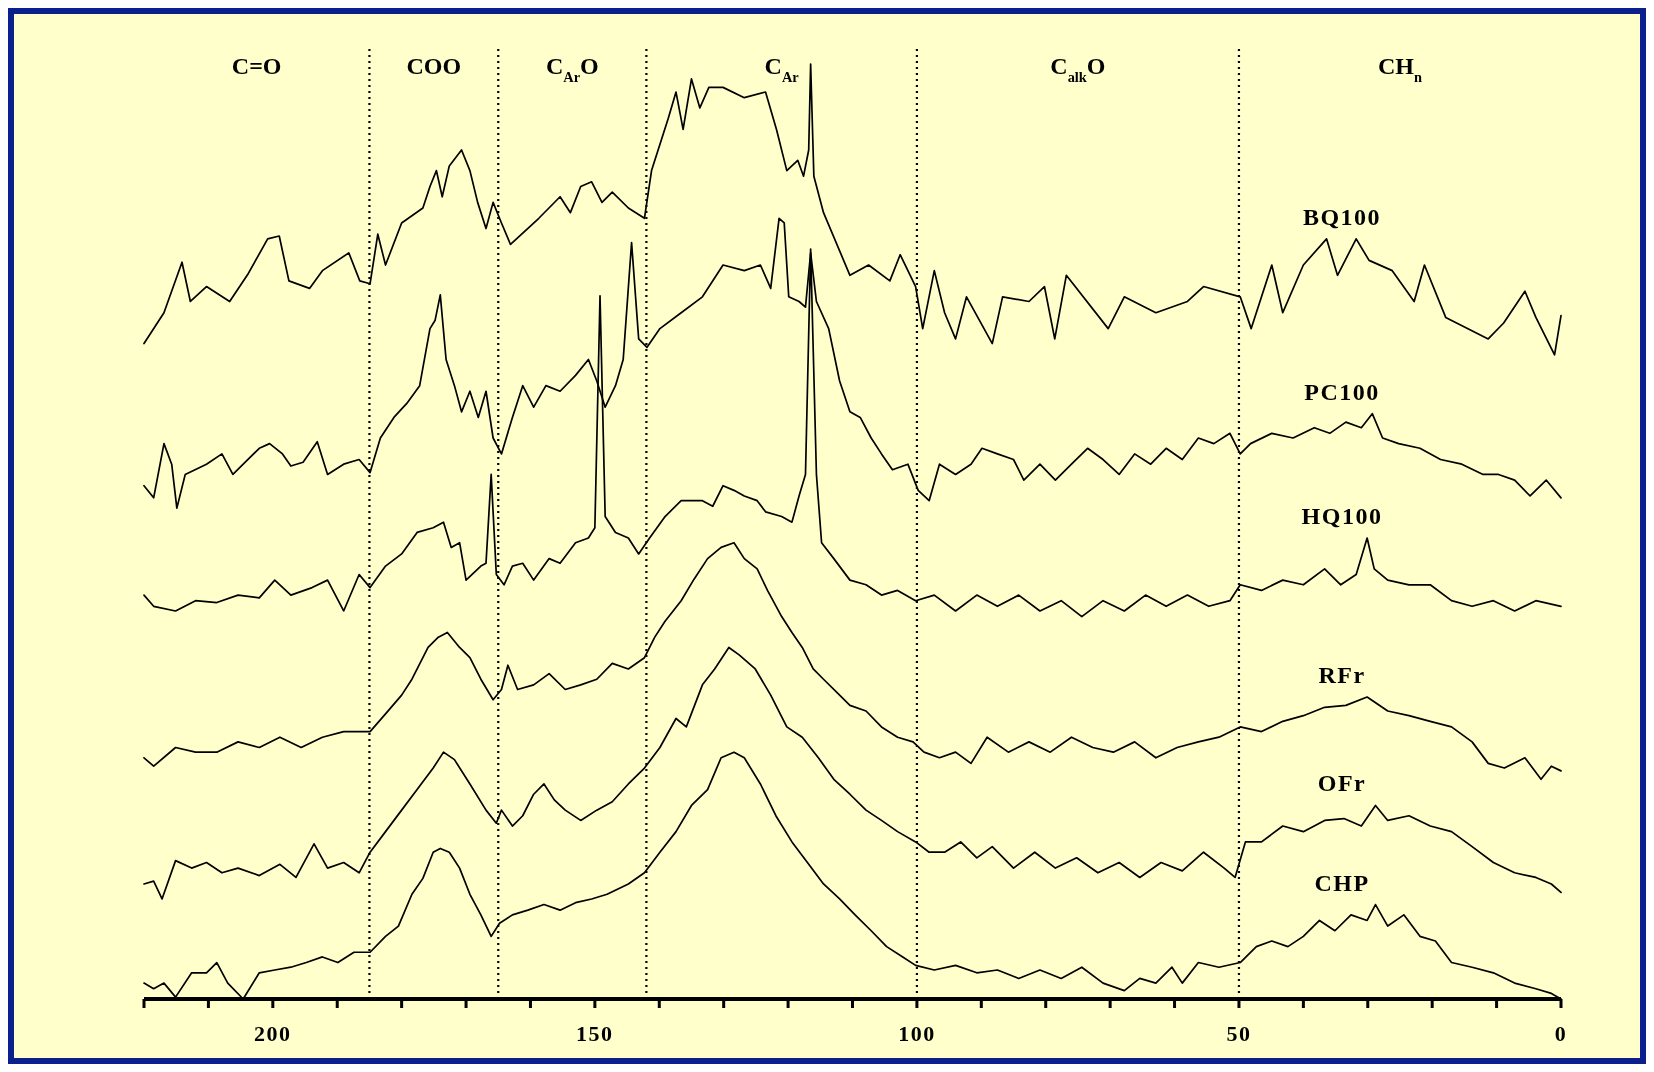 The height and width of the screenshot is (1072, 1654). Describe the element at coordinates (595, 1033) in the screenshot. I see `x-tick-label: 150` at that location.